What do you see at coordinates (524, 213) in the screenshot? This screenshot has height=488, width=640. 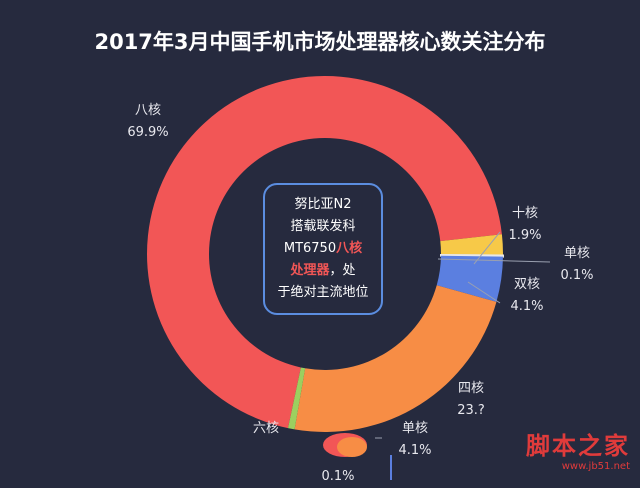 I see `label-name: 十核` at bounding box center [524, 213].